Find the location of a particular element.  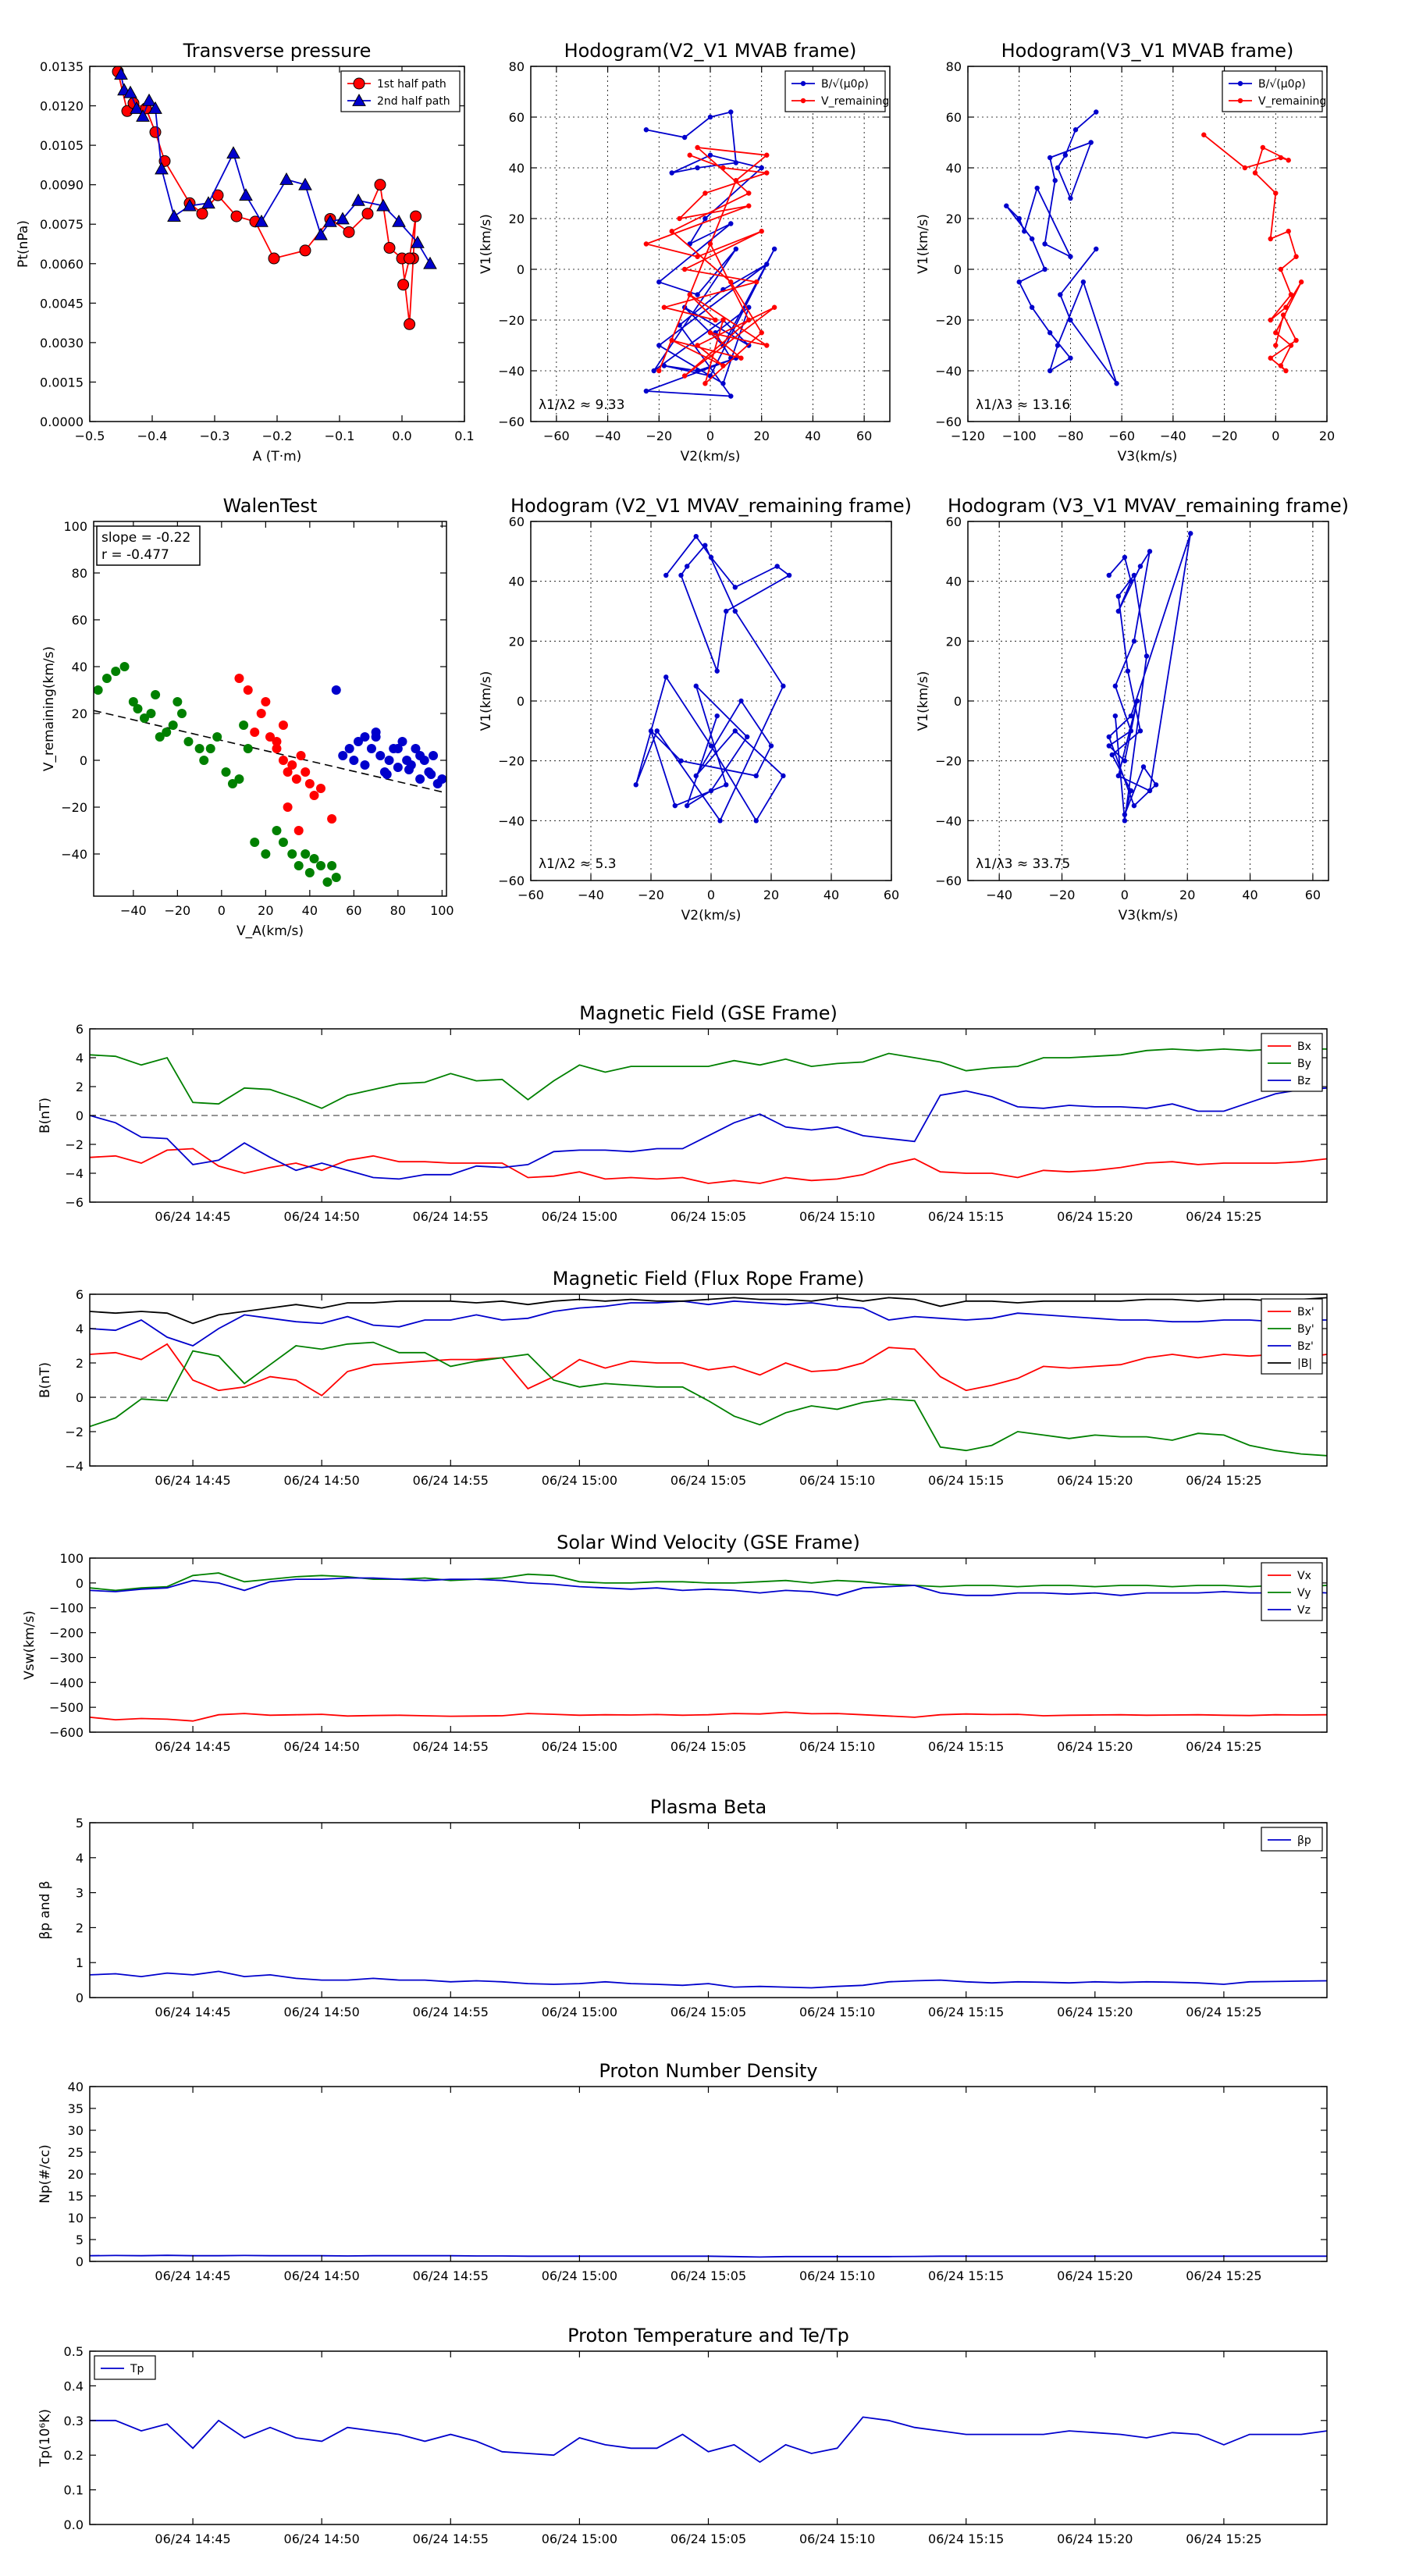

y-tick-label: 4 is located at coordinates (80, 1058).